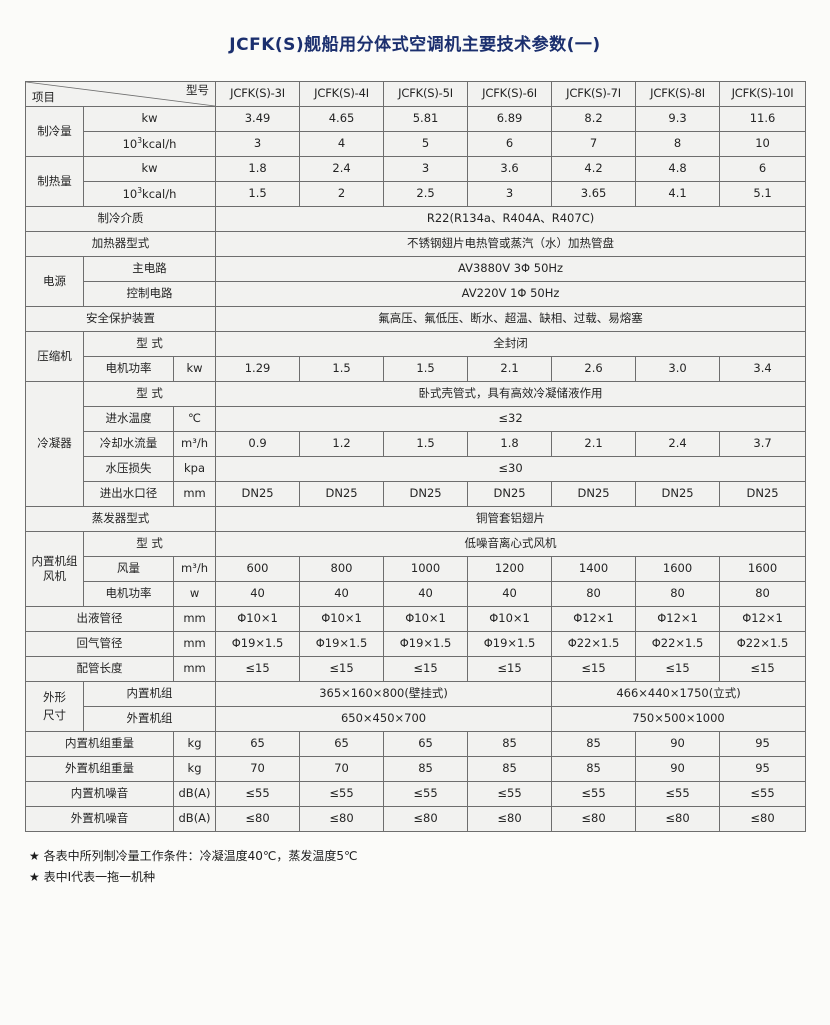 The width and height of the screenshot is (830, 1025). I want to click on label-indoor-unit-dimension: 内置机组, so click(149, 694).